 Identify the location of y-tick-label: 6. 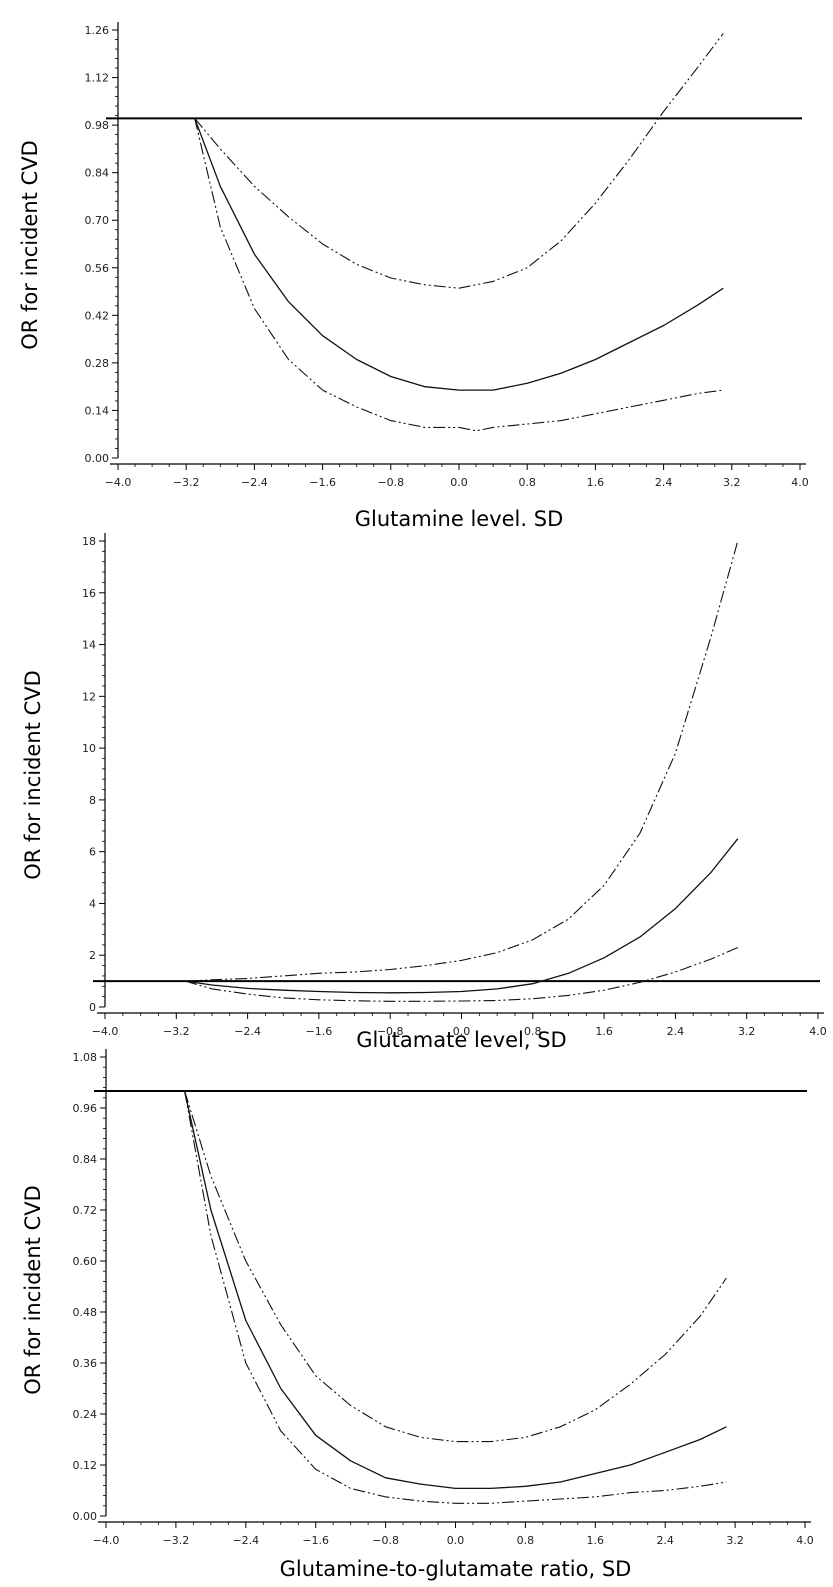
(92, 852).